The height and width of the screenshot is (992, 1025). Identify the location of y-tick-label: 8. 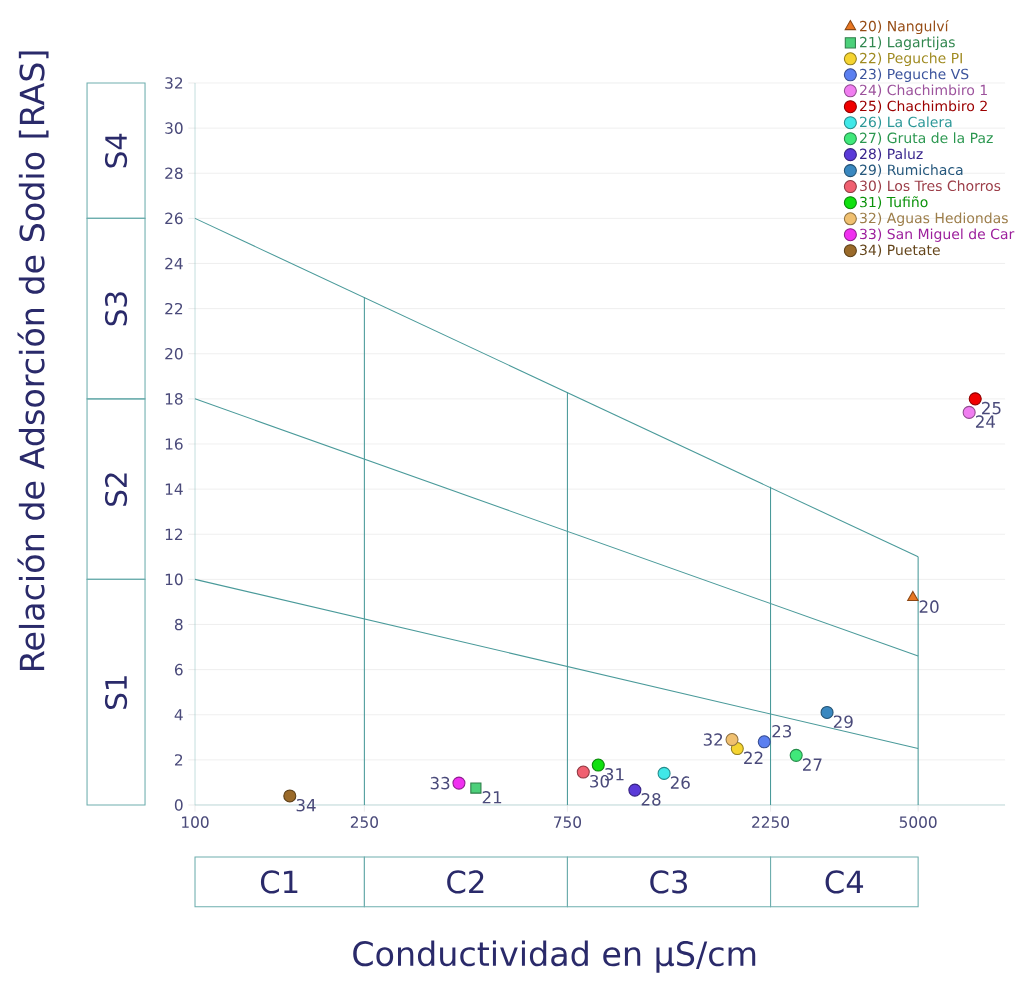
(178, 624).